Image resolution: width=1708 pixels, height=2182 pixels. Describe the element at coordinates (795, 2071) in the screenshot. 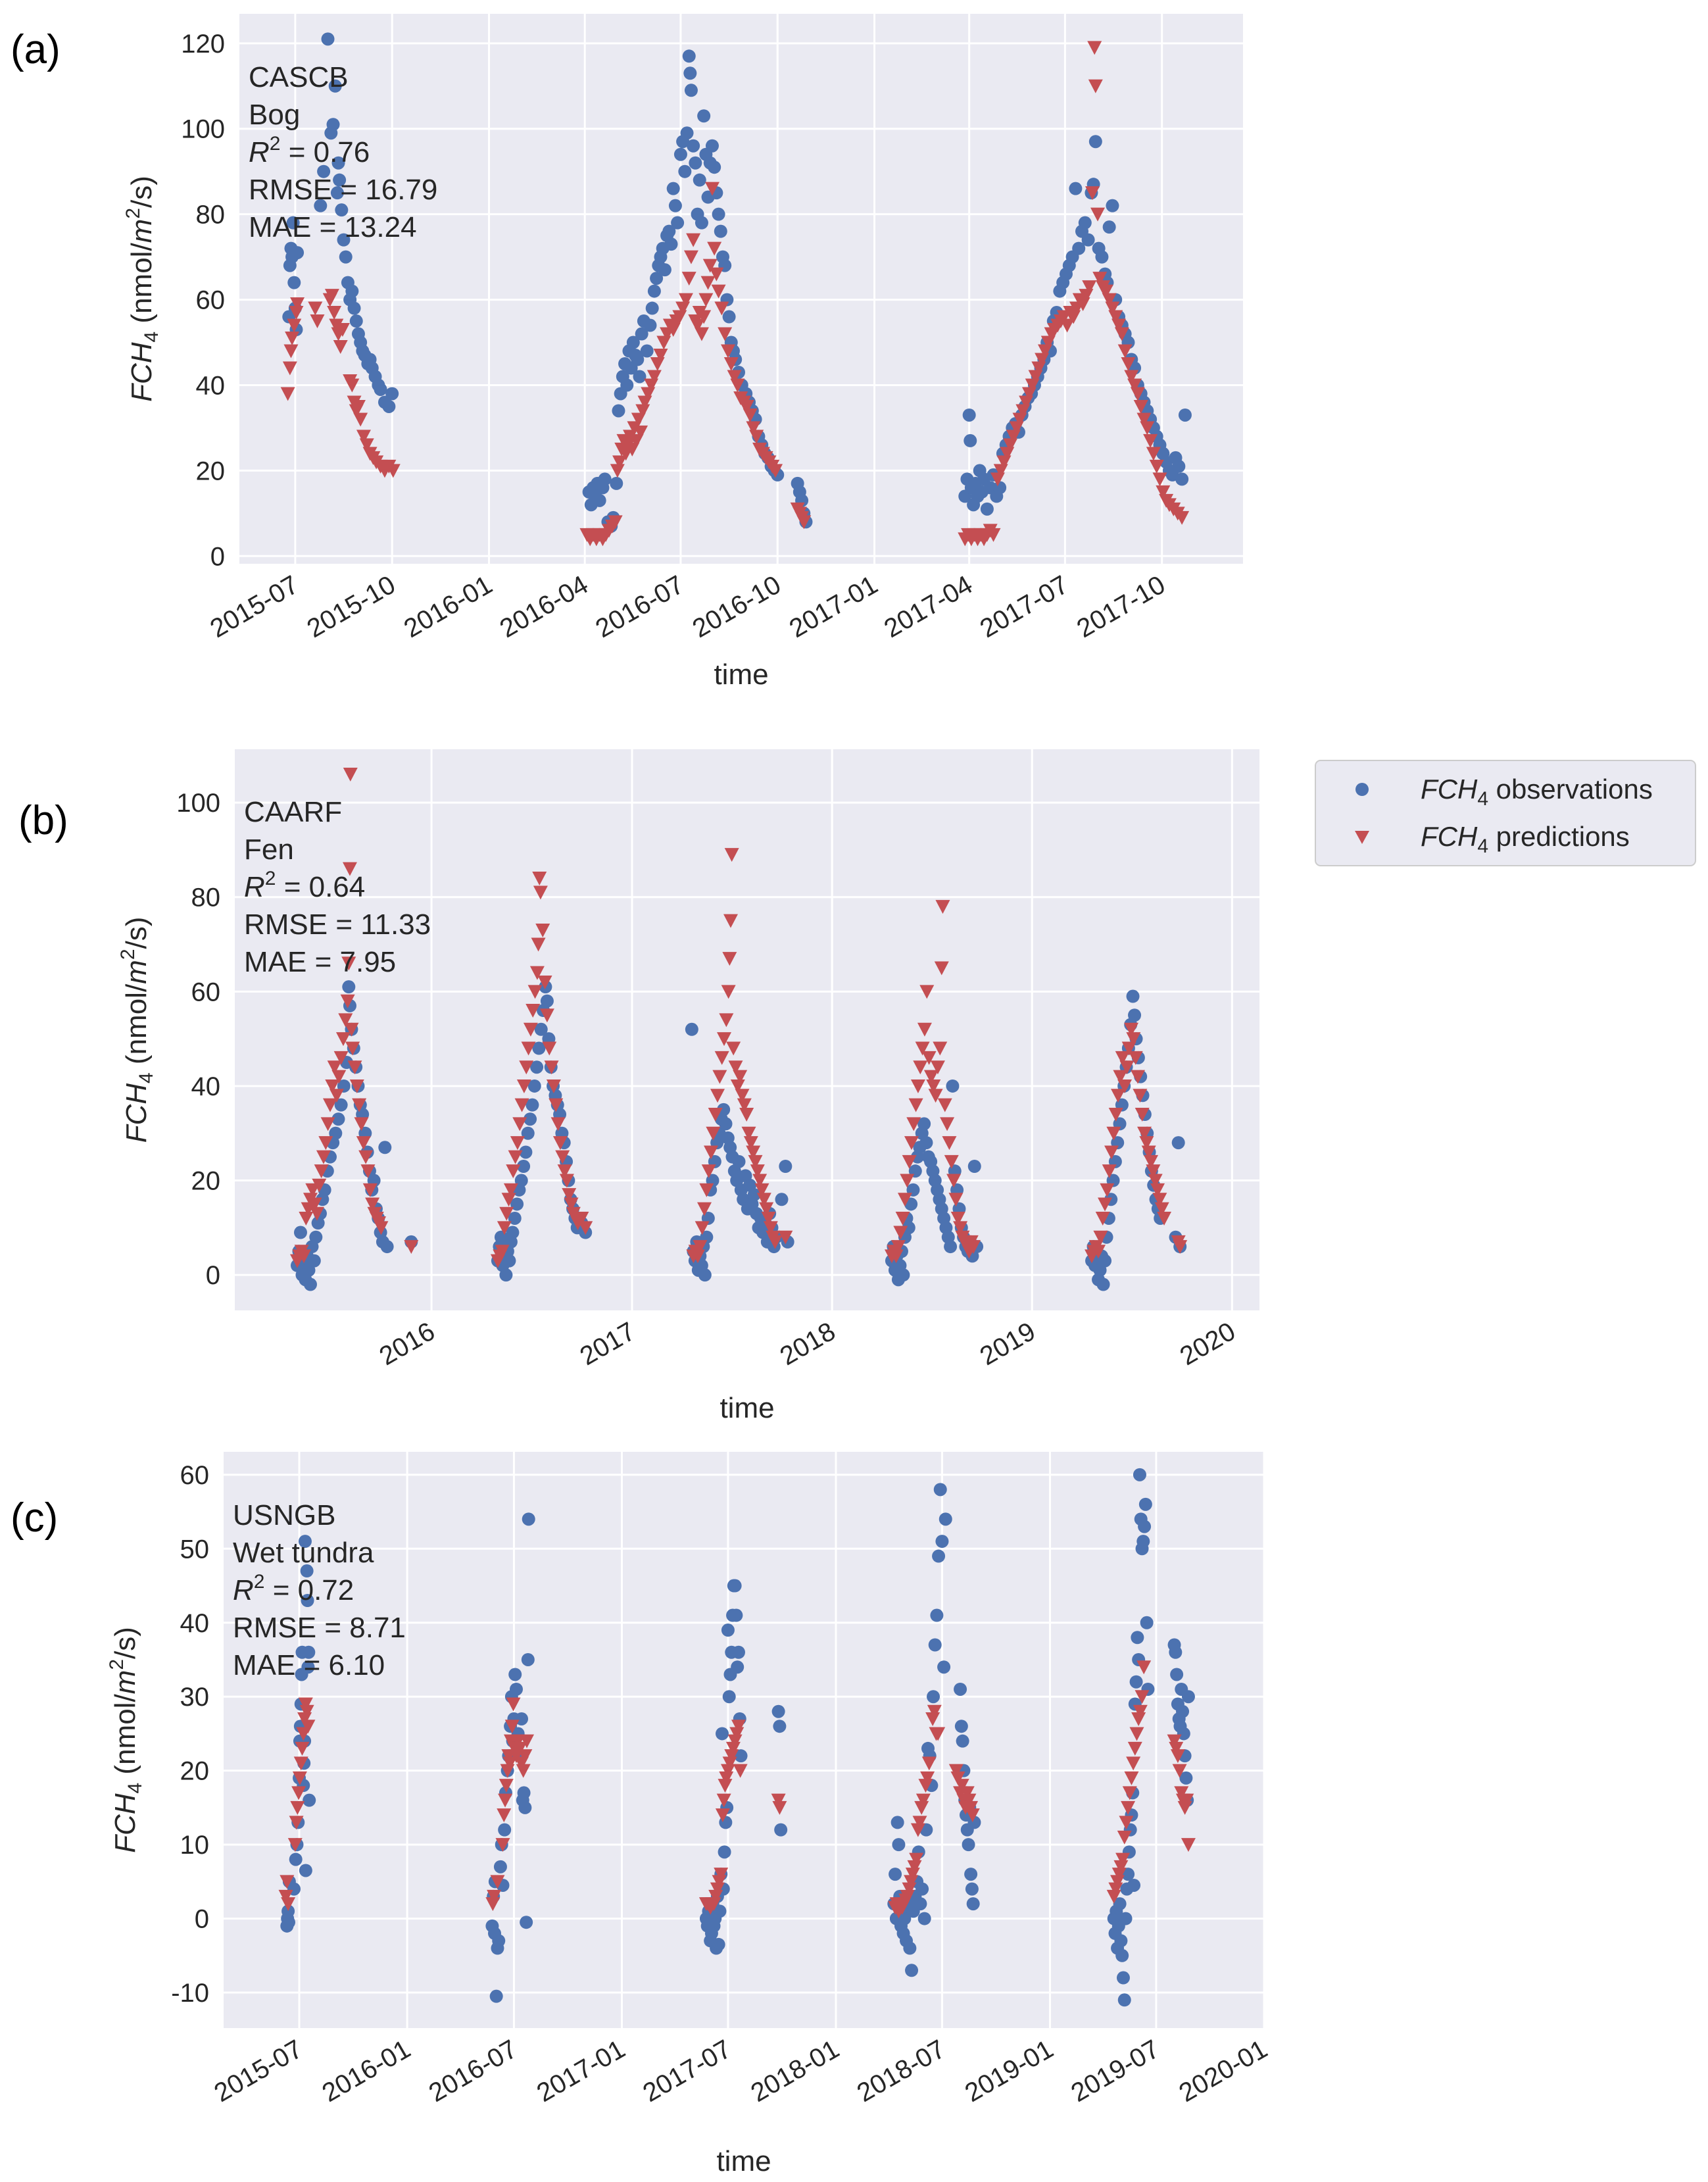

I see `x-tick-label: 2018-01` at that location.